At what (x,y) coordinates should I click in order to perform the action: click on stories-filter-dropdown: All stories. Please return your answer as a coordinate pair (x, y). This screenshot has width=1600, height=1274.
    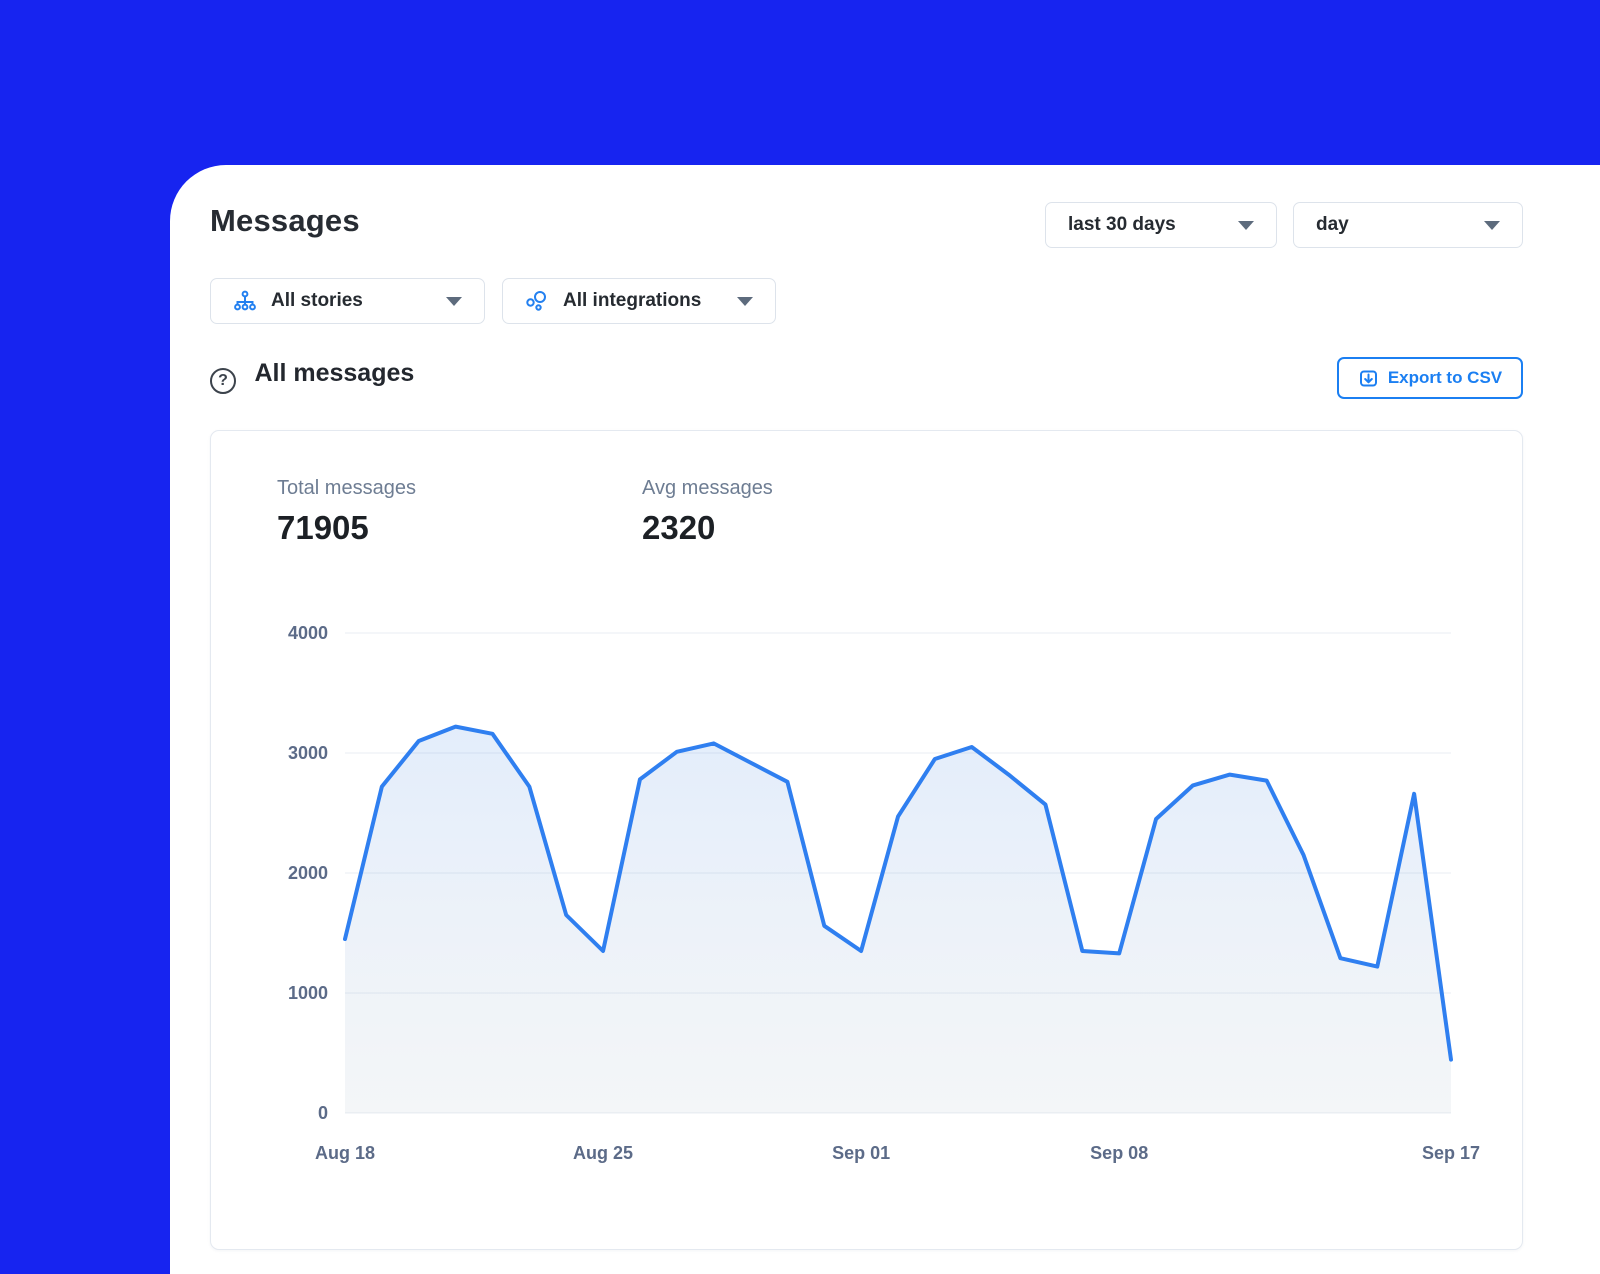
    Looking at the image, I should click on (347, 301).